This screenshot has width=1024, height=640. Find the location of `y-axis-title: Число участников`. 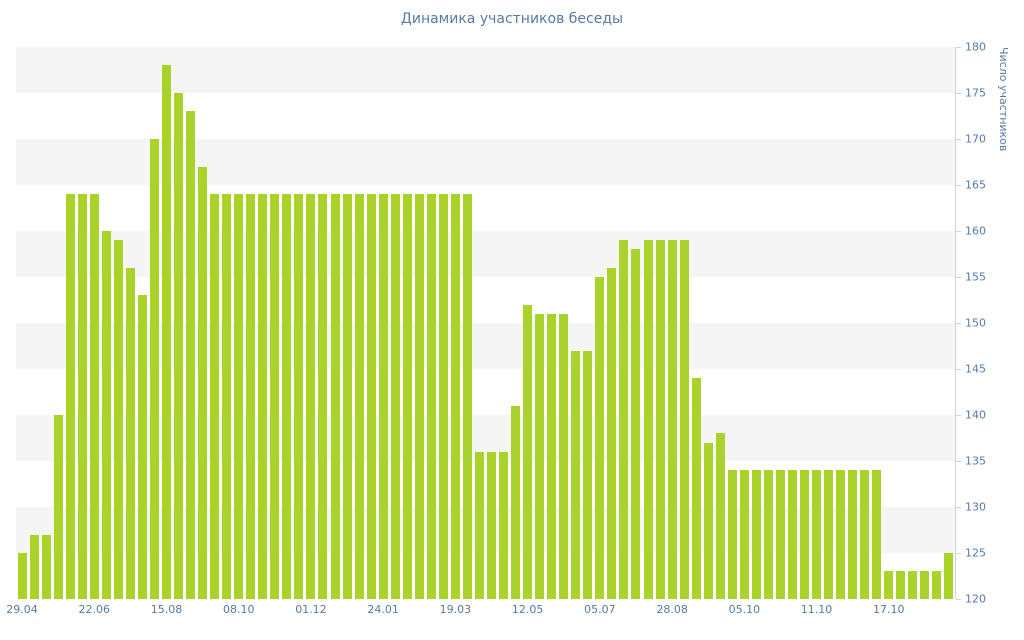

y-axis-title: Число участников is located at coordinates (1003, 99).